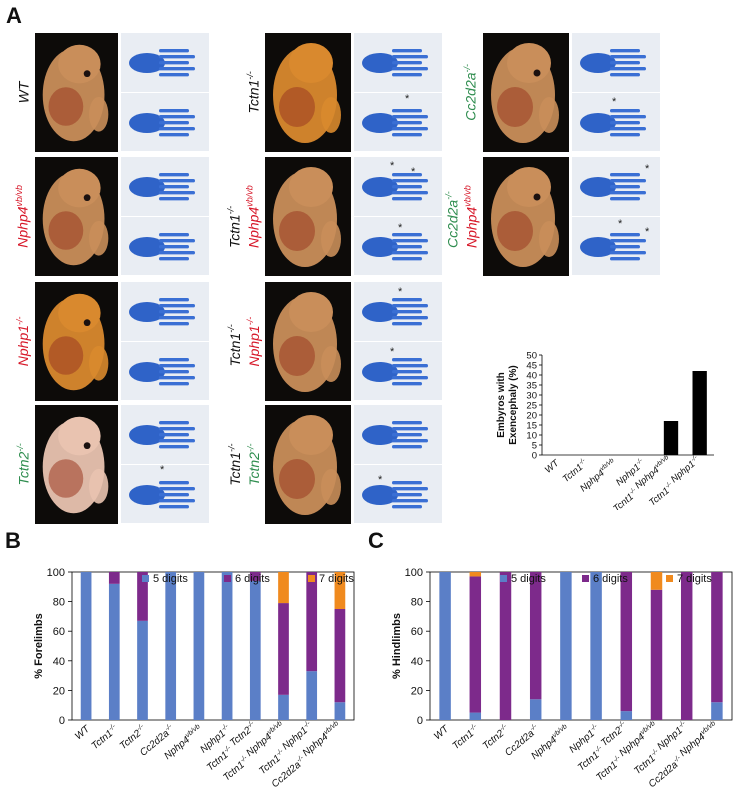  I want to click on genotype-label-line: Cc2d2a-/-, so click(469, 92).